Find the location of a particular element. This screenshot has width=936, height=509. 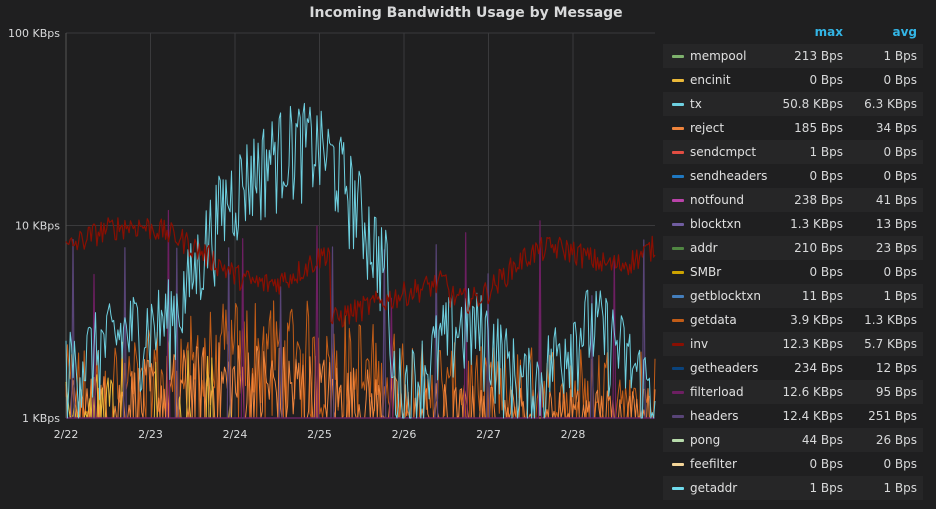

legend-series-name: notfound is located at coordinates (717, 200).